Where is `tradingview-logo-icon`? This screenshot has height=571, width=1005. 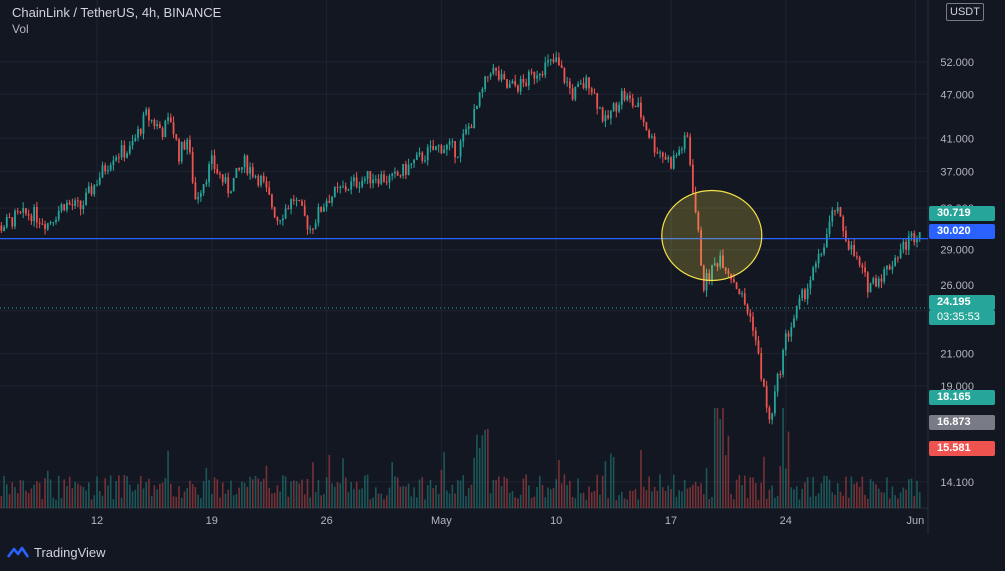
tradingview-logo-icon is located at coordinates (18, 552).